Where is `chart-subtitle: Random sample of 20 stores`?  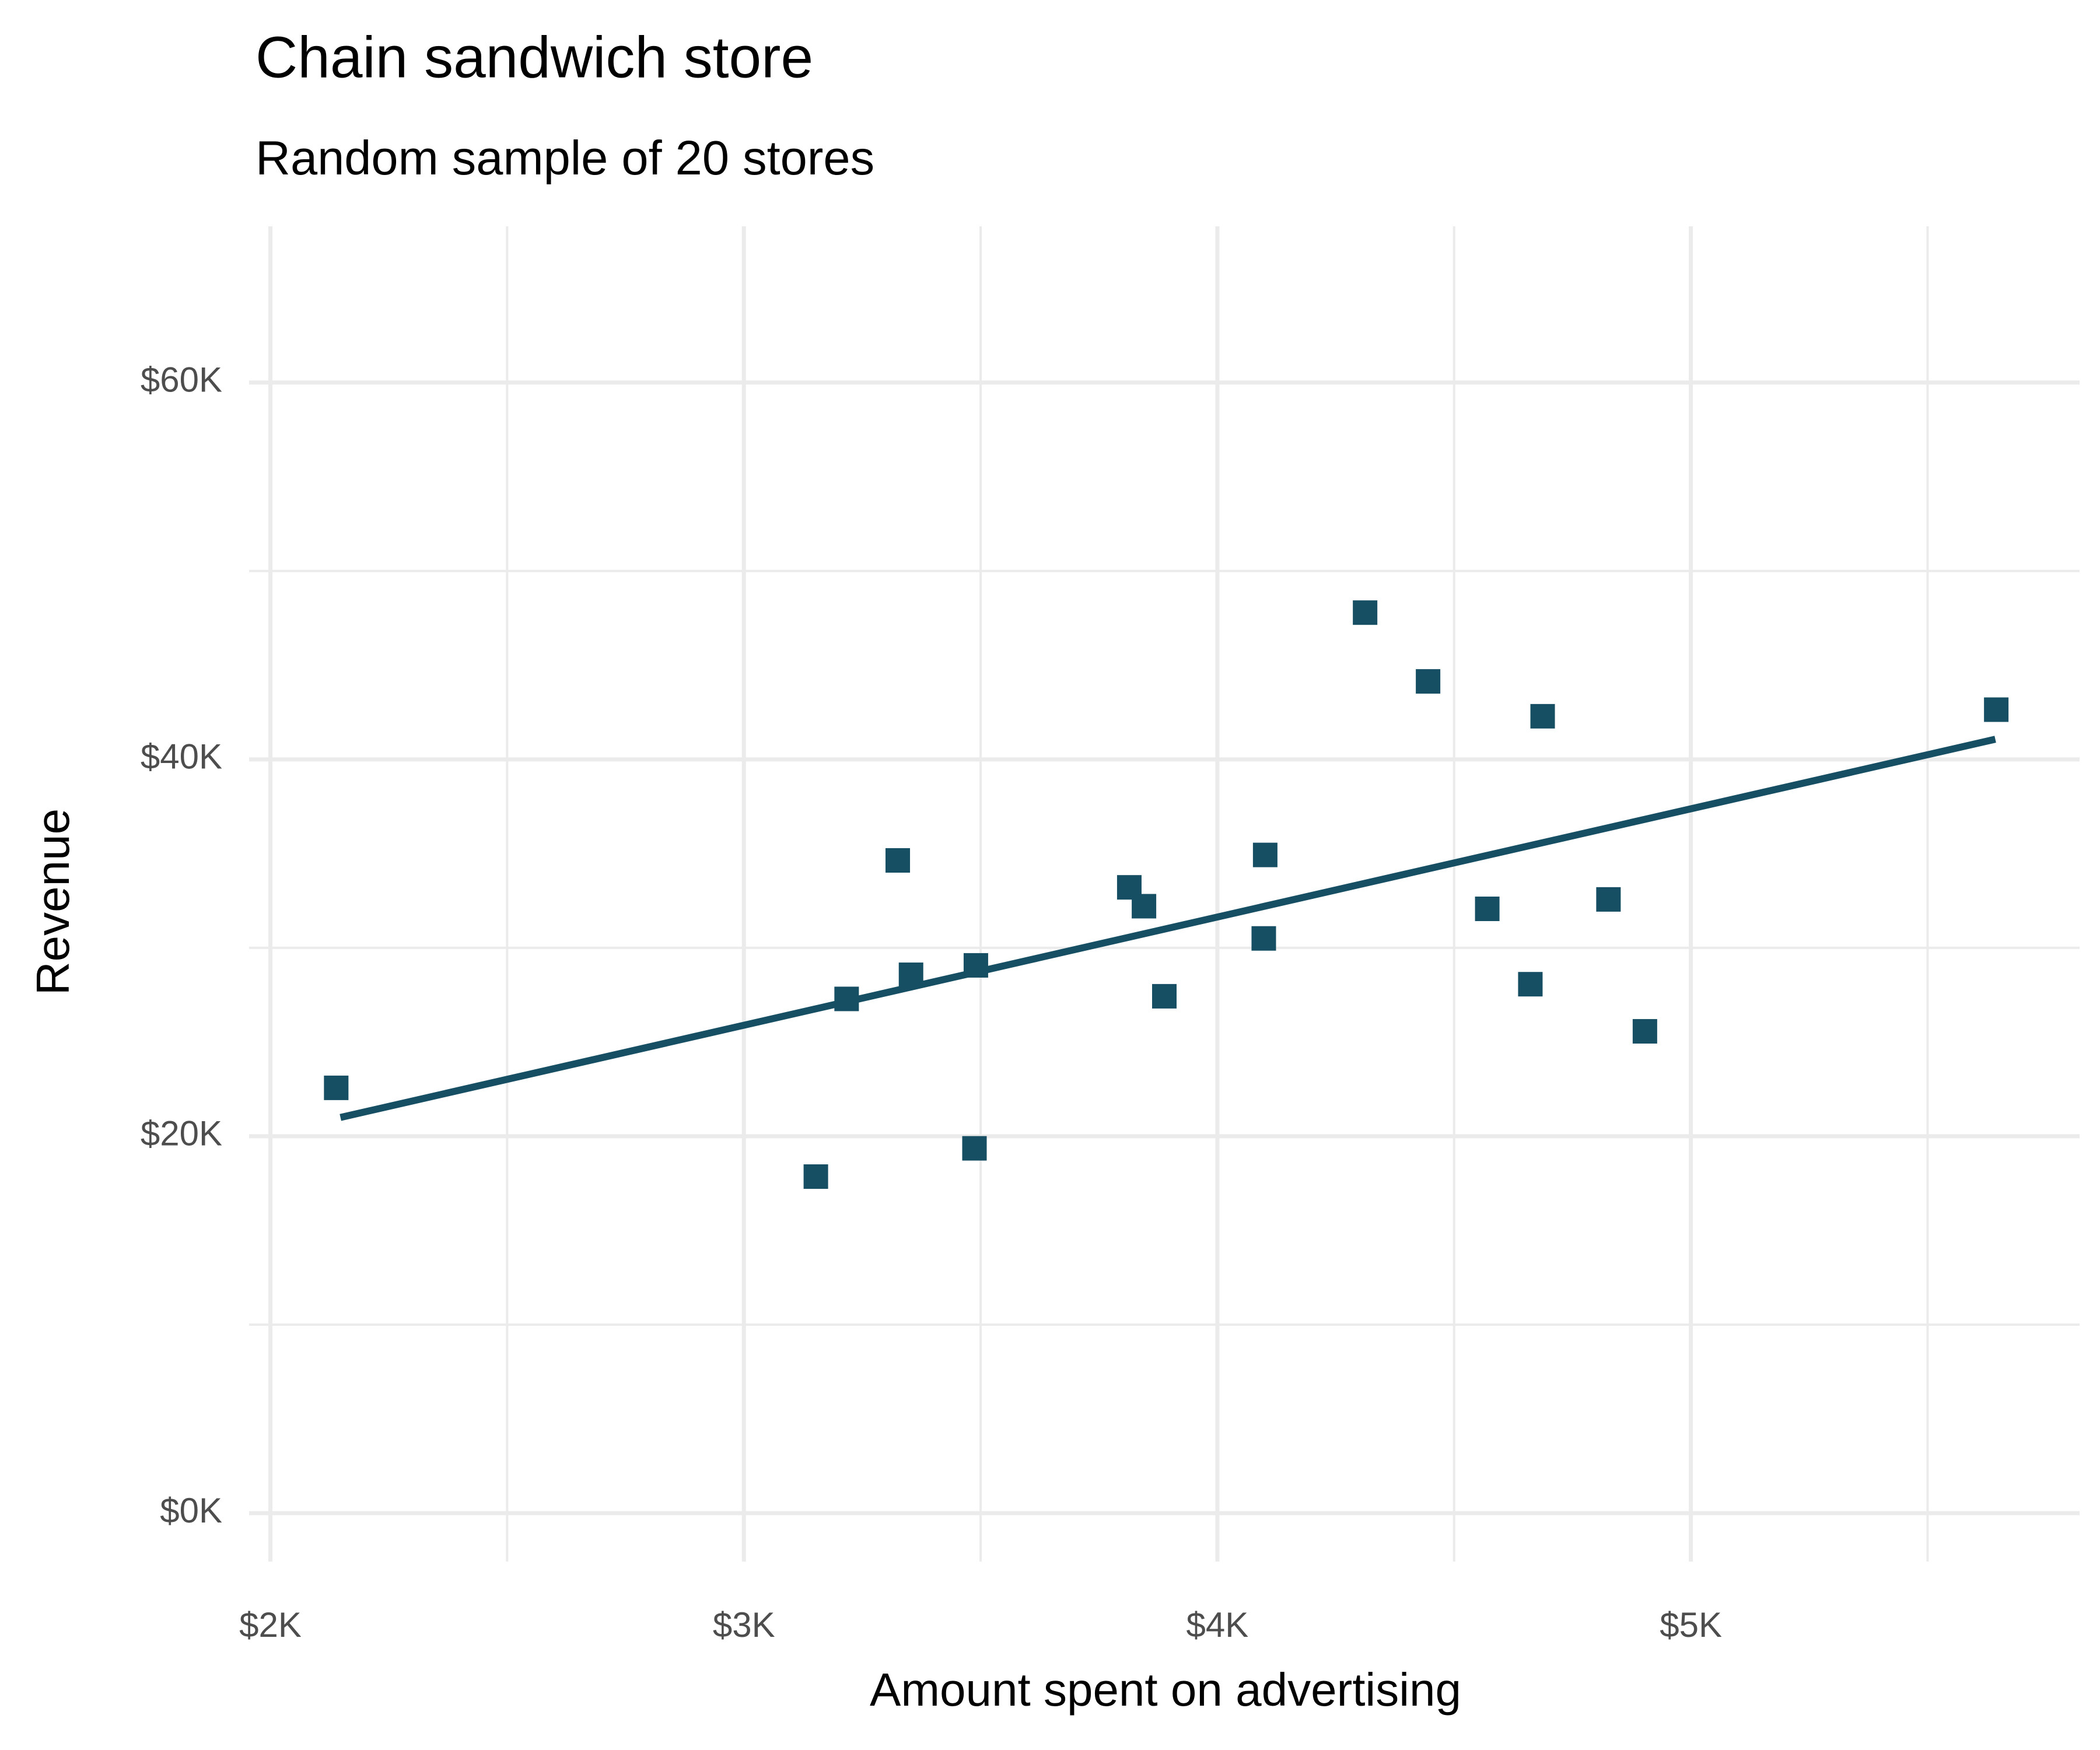 chart-subtitle: Random sample of 20 stores is located at coordinates (565, 158).